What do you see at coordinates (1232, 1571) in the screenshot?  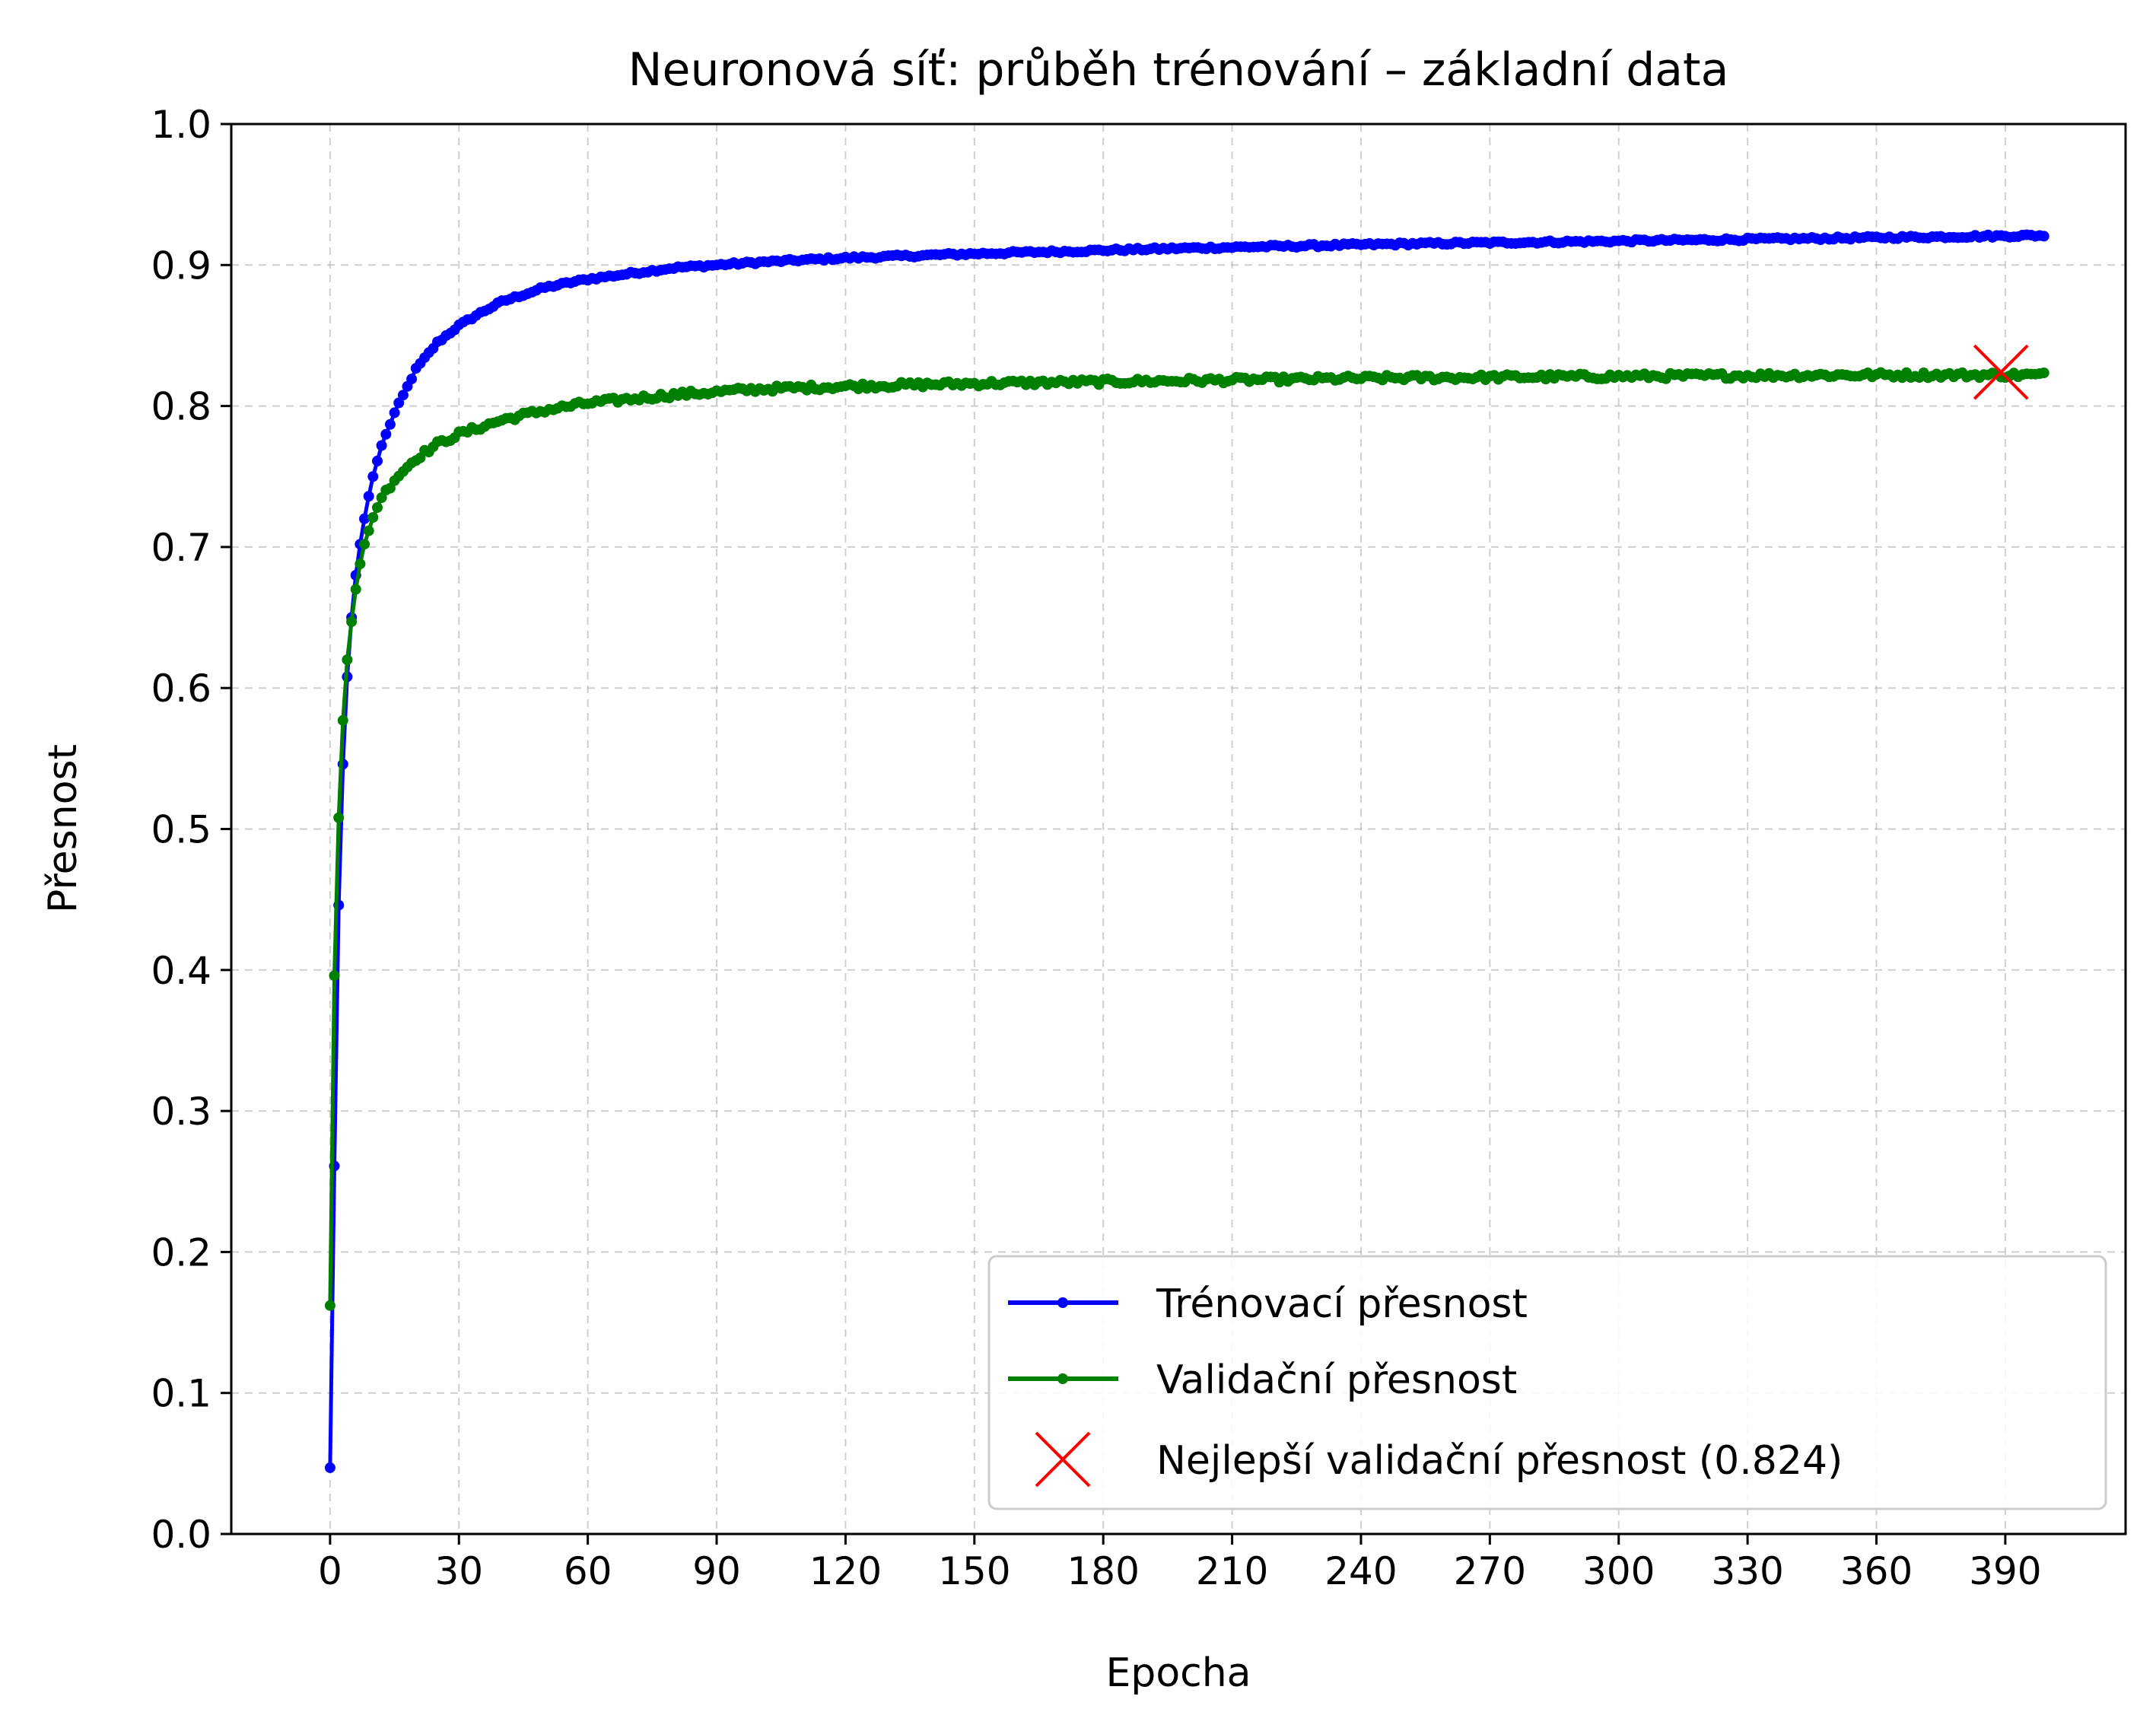 I see `x-tick-label: 210` at bounding box center [1232, 1571].